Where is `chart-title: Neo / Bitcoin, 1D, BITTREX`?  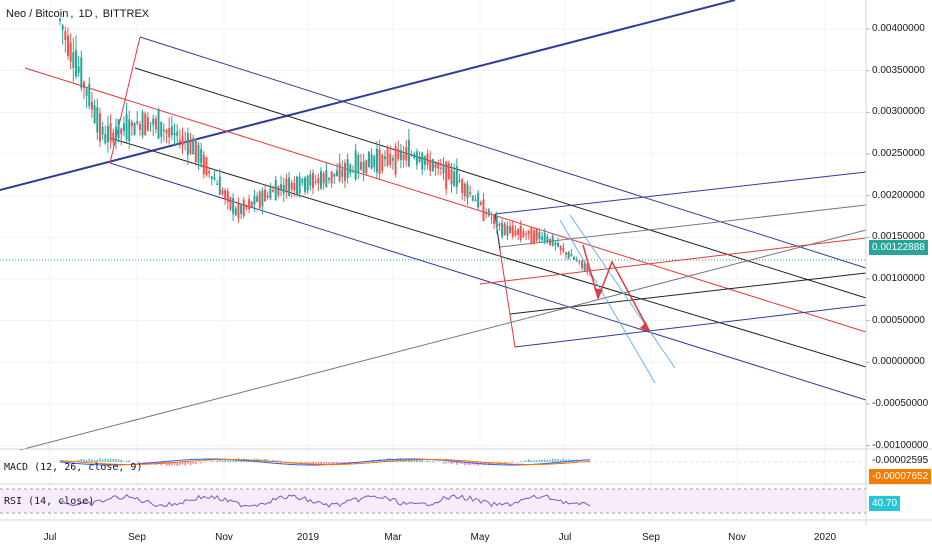
chart-title: Neo / Bitcoin, 1D, BITTREX is located at coordinates (78, 14).